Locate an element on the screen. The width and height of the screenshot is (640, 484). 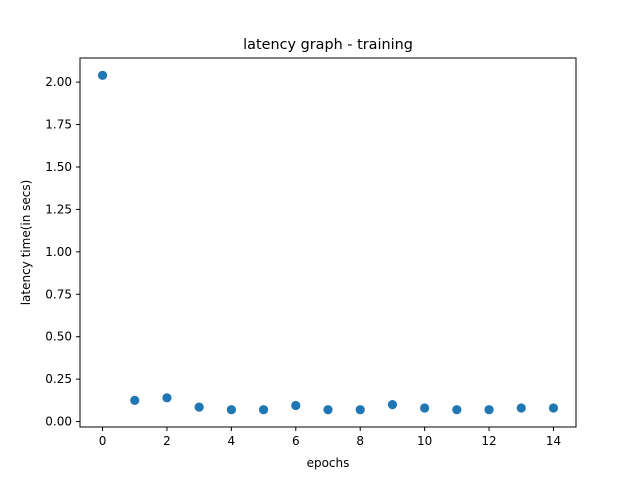
y-tick-label: 1.50 is located at coordinates (58, 167).